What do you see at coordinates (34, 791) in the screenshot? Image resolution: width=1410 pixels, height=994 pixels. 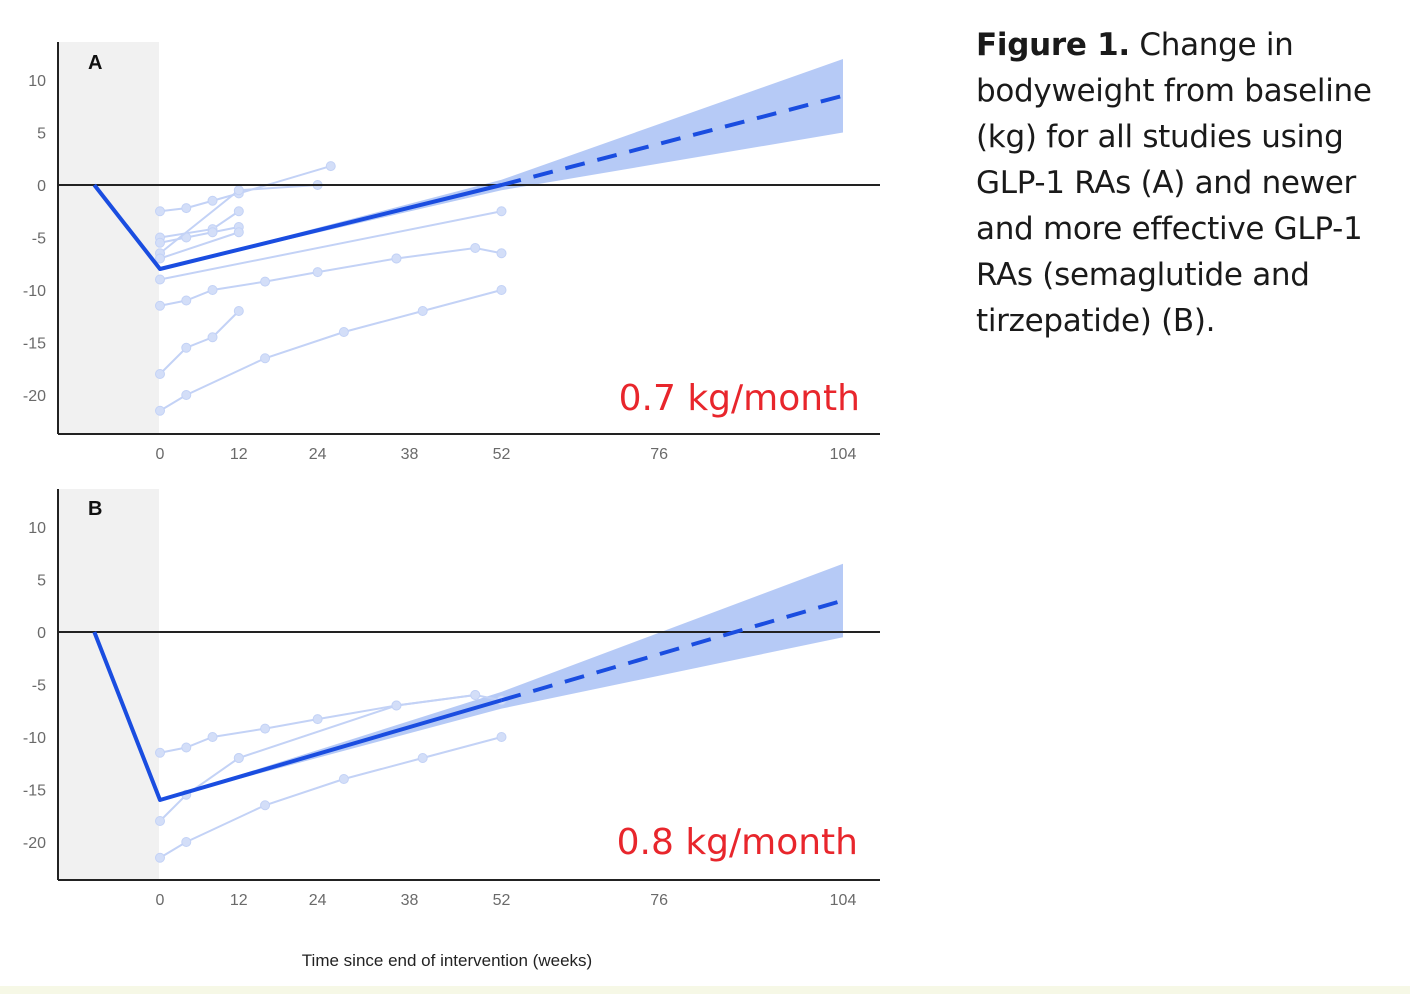 I see `panel-b-y-tick-label: -15` at bounding box center [34, 791].